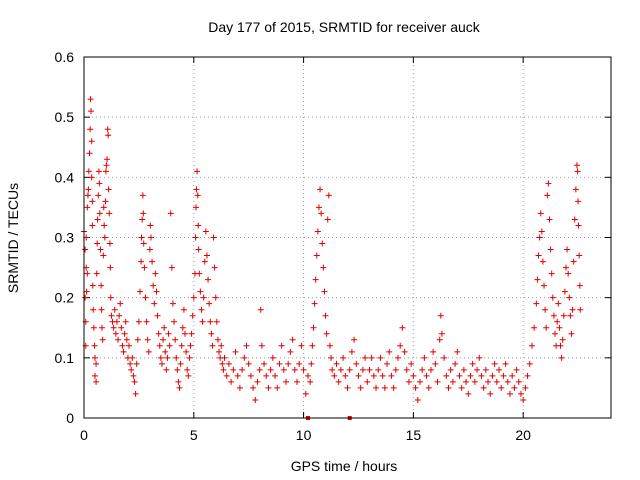 The height and width of the screenshot is (480, 640). What do you see at coordinates (304, 435) in the screenshot?
I see `x-tick-label: 10` at bounding box center [304, 435].